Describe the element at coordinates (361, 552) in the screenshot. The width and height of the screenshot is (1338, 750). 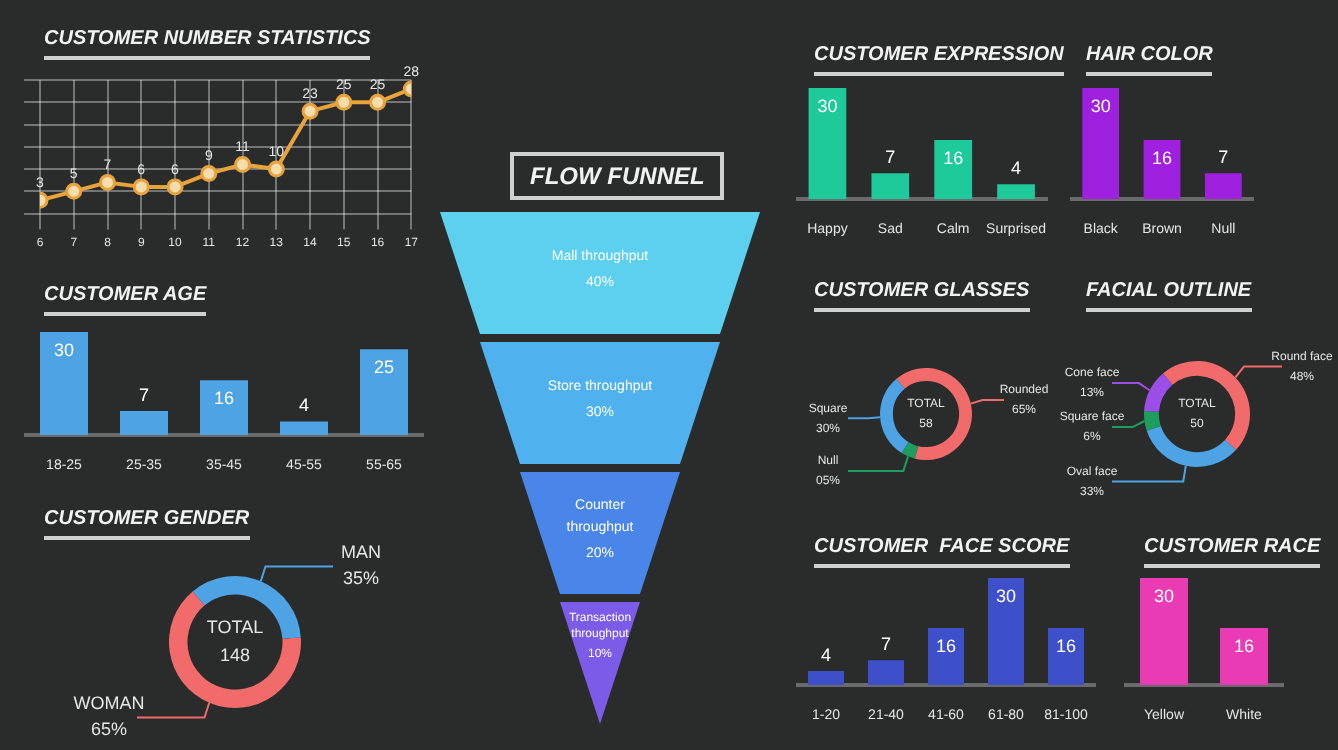
I see `slice-label: MAN` at that location.